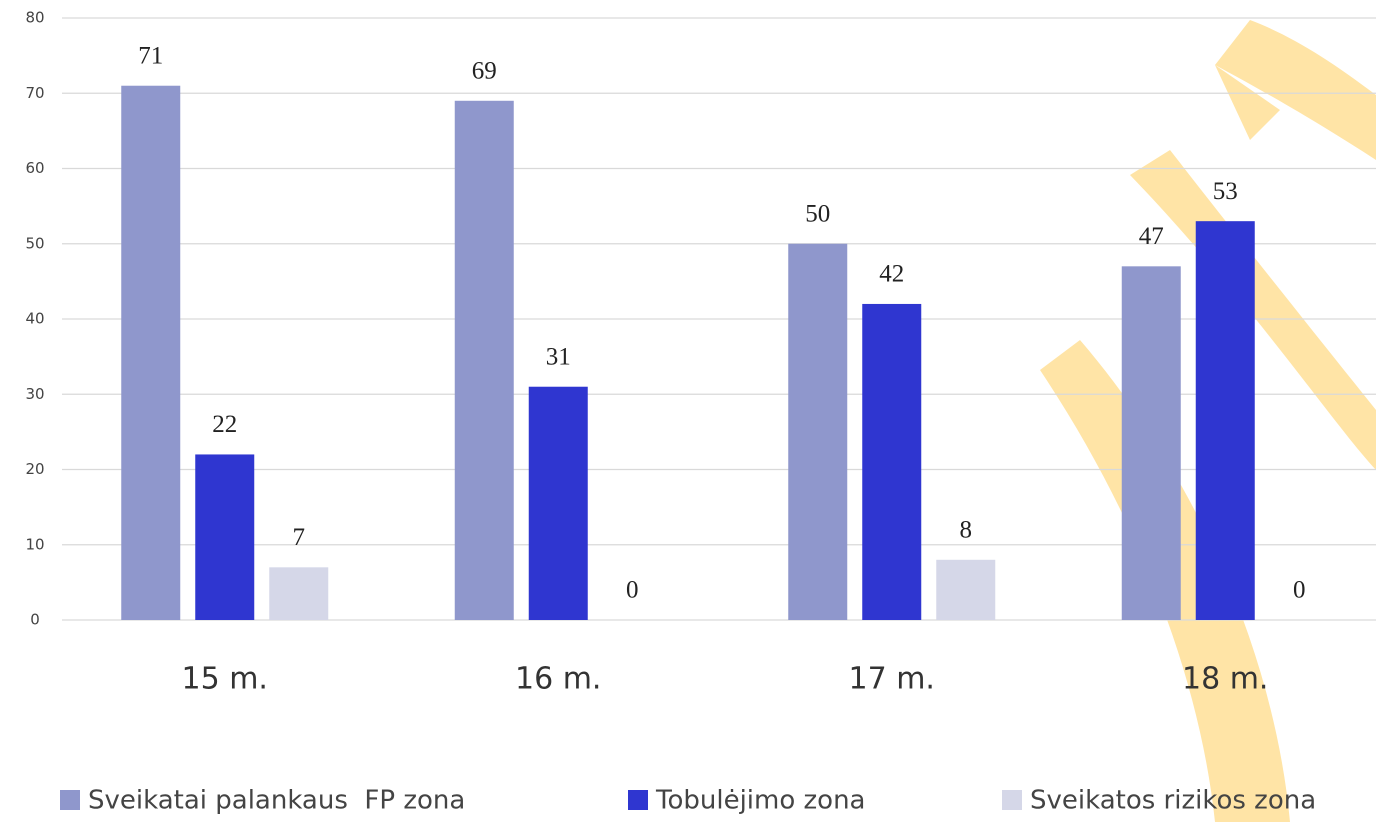  What do you see at coordinates (34, 243) in the screenshot?
I see `y-tick-label: 50` at bounding box center [34, 243].